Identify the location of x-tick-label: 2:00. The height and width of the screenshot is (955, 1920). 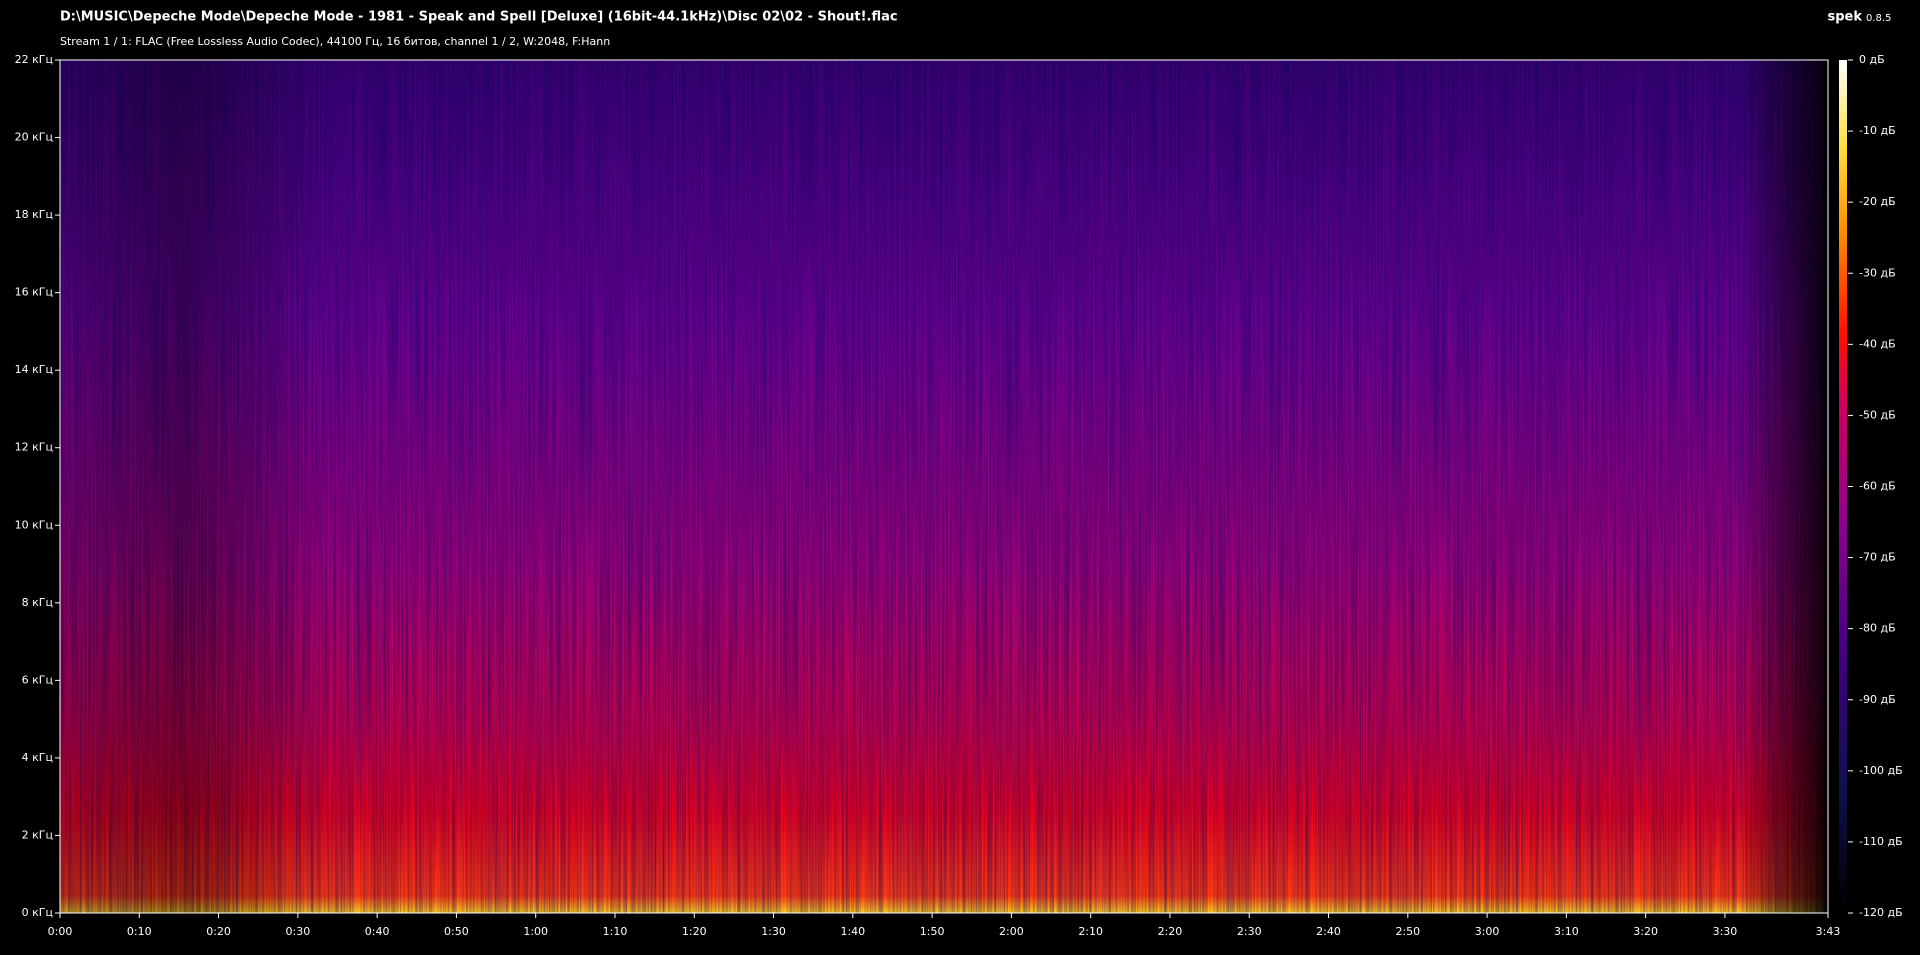
(1011, 931).